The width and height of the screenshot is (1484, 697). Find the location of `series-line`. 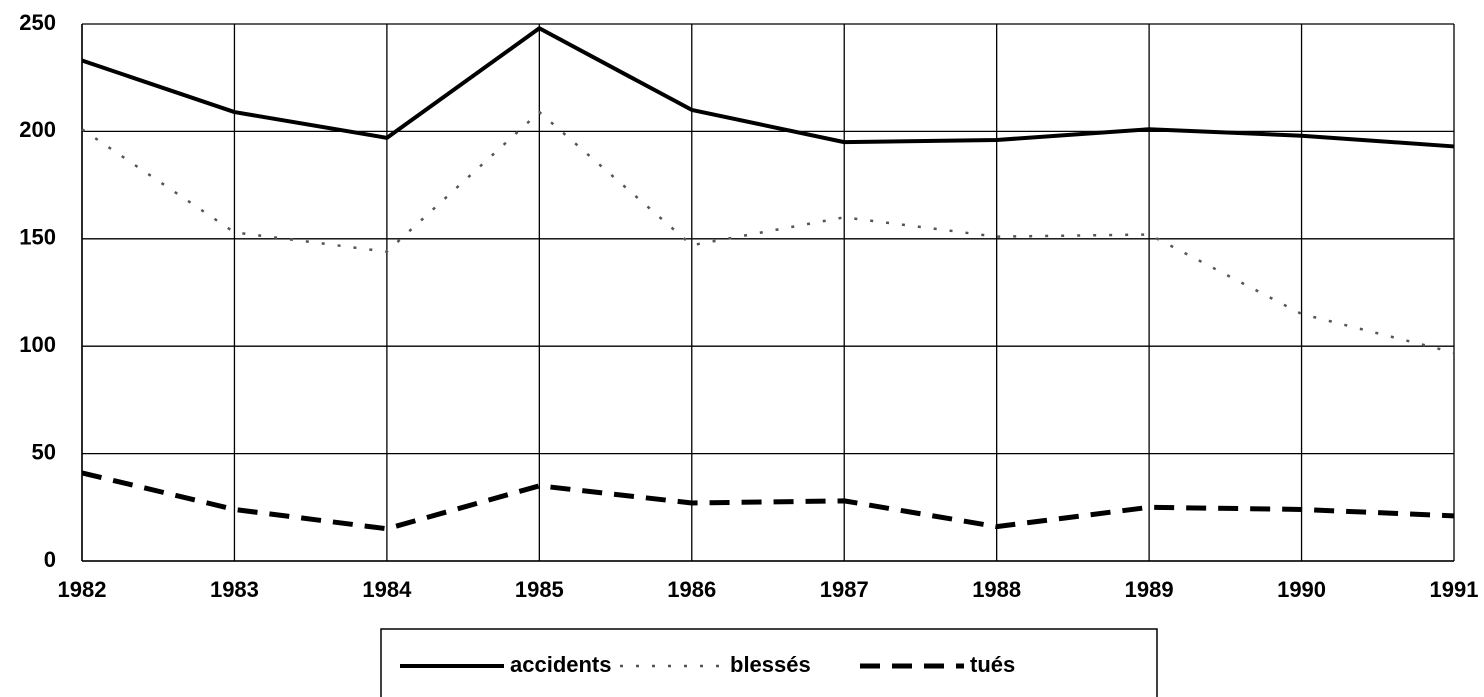

series-line is located at coordinates (768, 501).